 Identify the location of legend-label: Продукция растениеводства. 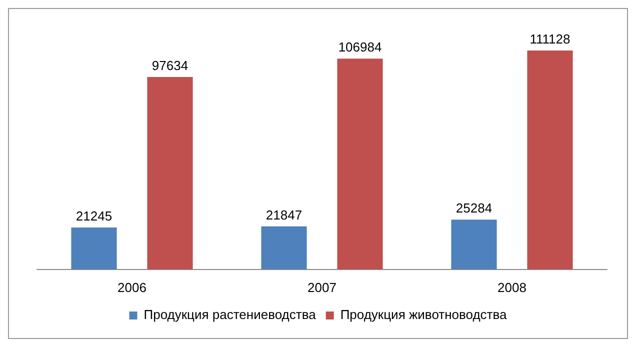
(230, 314).